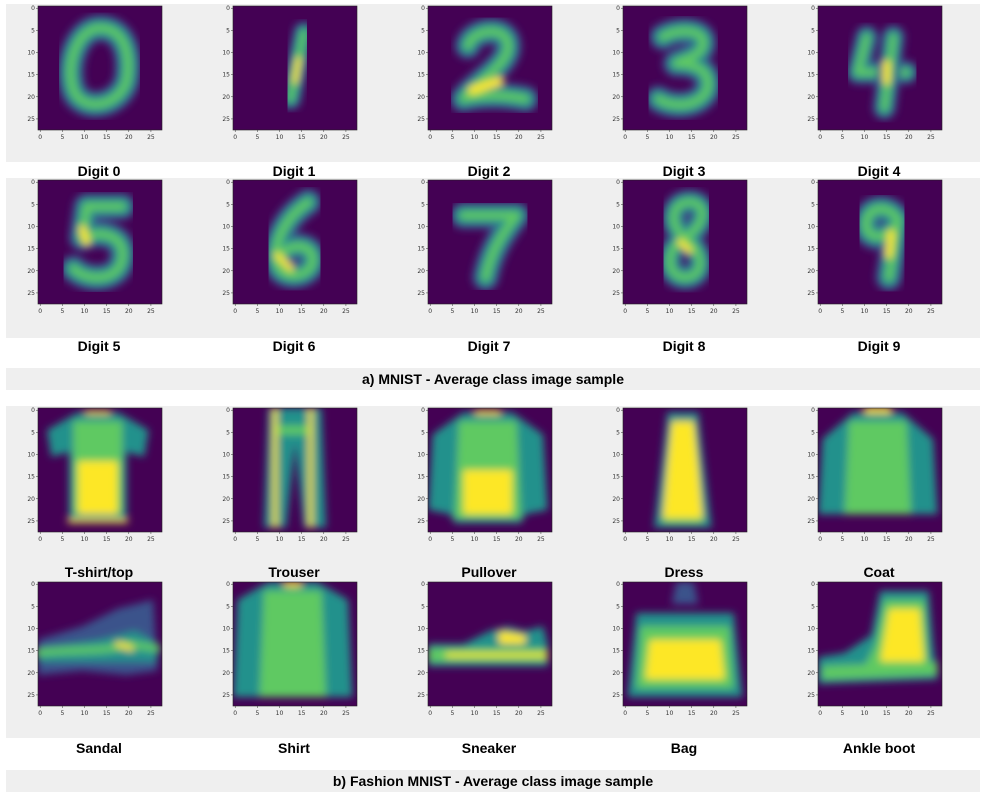  I want to click on y-tick-label: 20, so click(226, 499).